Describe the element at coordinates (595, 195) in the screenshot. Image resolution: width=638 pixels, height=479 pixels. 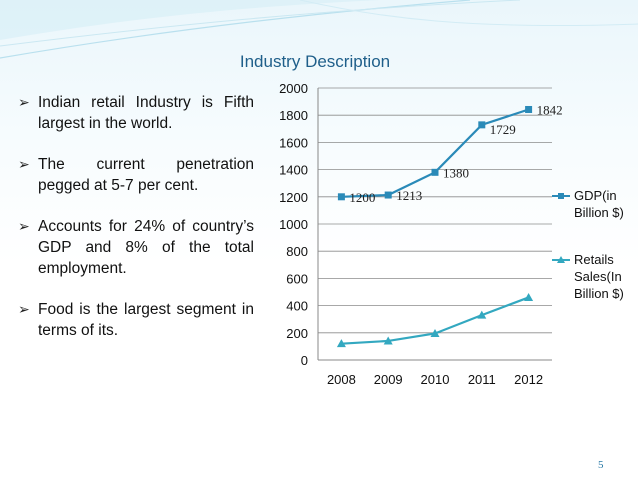
I see `legend-label: GDP(in` at that location.